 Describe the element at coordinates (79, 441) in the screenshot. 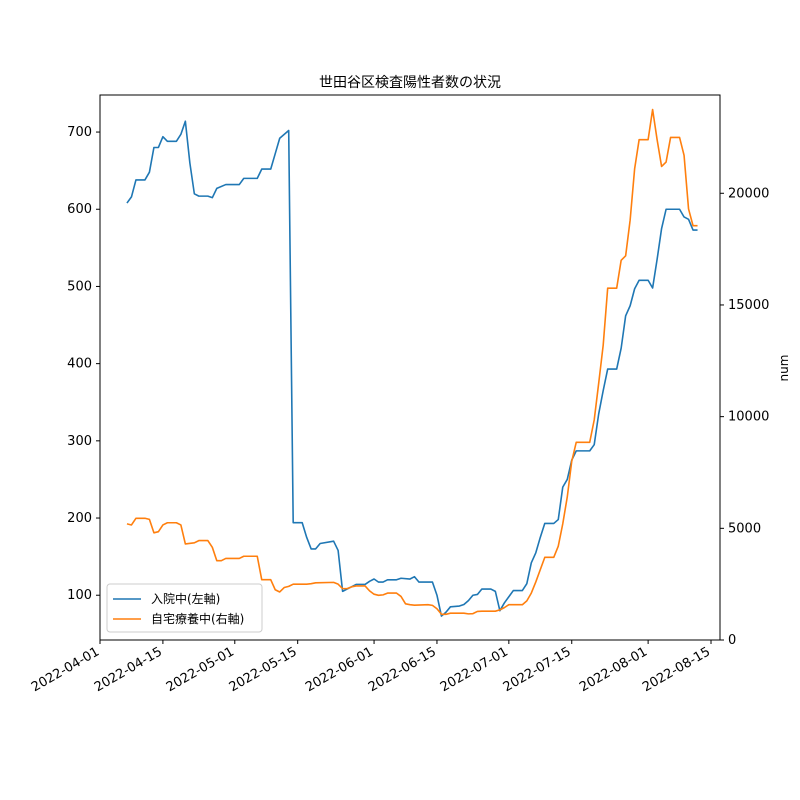

I see `left-y-tick-label: 300` at that location.